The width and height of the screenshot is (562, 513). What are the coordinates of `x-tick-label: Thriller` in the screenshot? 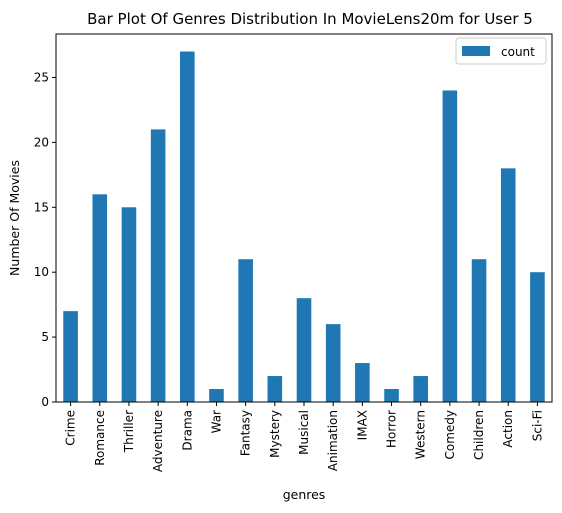 It's located at (129, 431).